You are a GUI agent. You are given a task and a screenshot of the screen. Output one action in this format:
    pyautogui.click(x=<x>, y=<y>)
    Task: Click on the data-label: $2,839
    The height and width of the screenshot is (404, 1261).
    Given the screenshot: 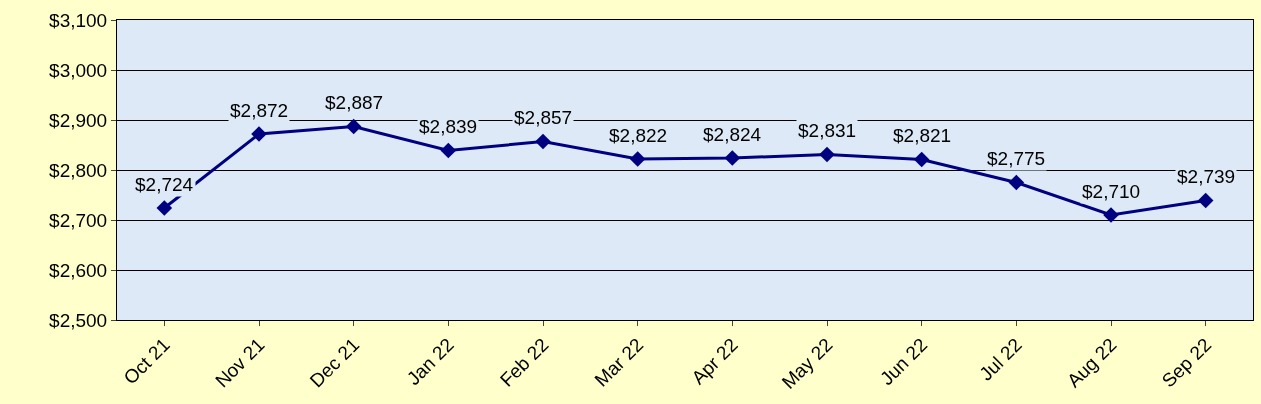 What is the action you would take?
    pyautogui.click(x=448, y=126)
    